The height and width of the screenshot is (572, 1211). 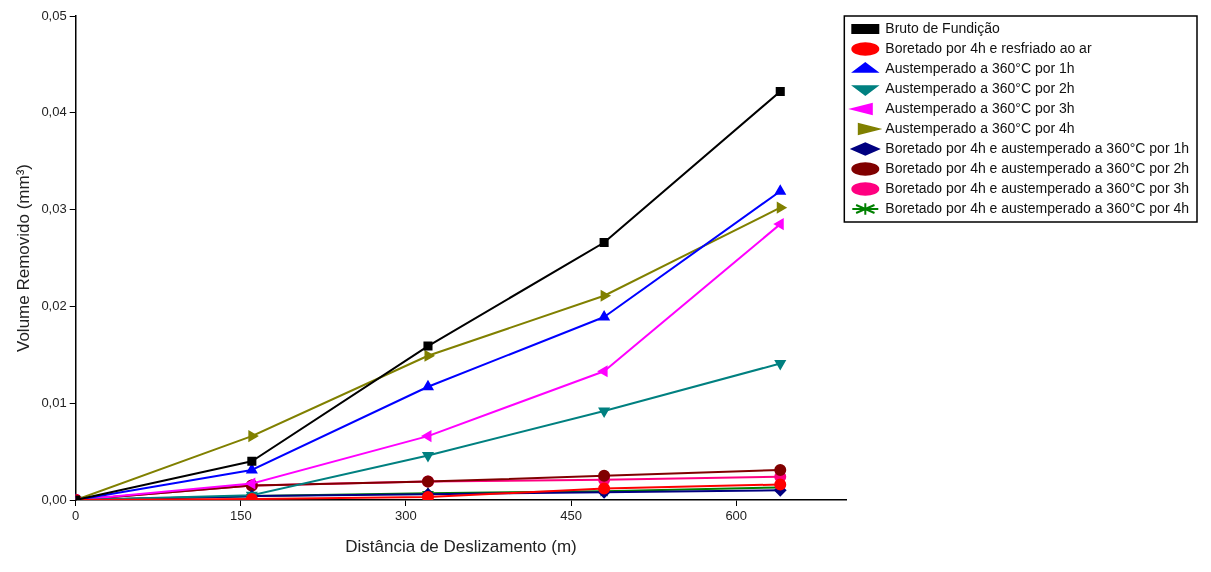 What do you see at coordinates (54, 15) in the screenshot?
I see `y-tick-label: 0,05` at bounding box center [54, 15].